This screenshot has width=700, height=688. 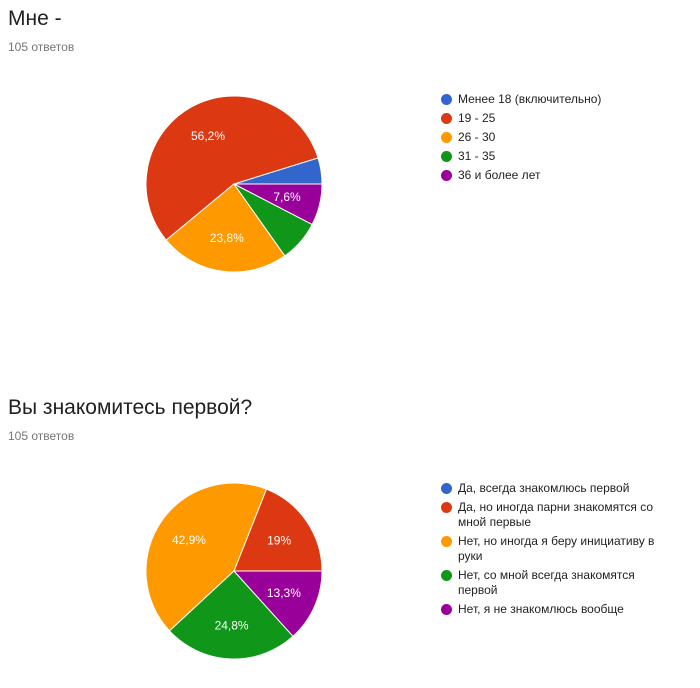 I want to click on slice-data-label: 23,8%, so click(x=227, y=238).